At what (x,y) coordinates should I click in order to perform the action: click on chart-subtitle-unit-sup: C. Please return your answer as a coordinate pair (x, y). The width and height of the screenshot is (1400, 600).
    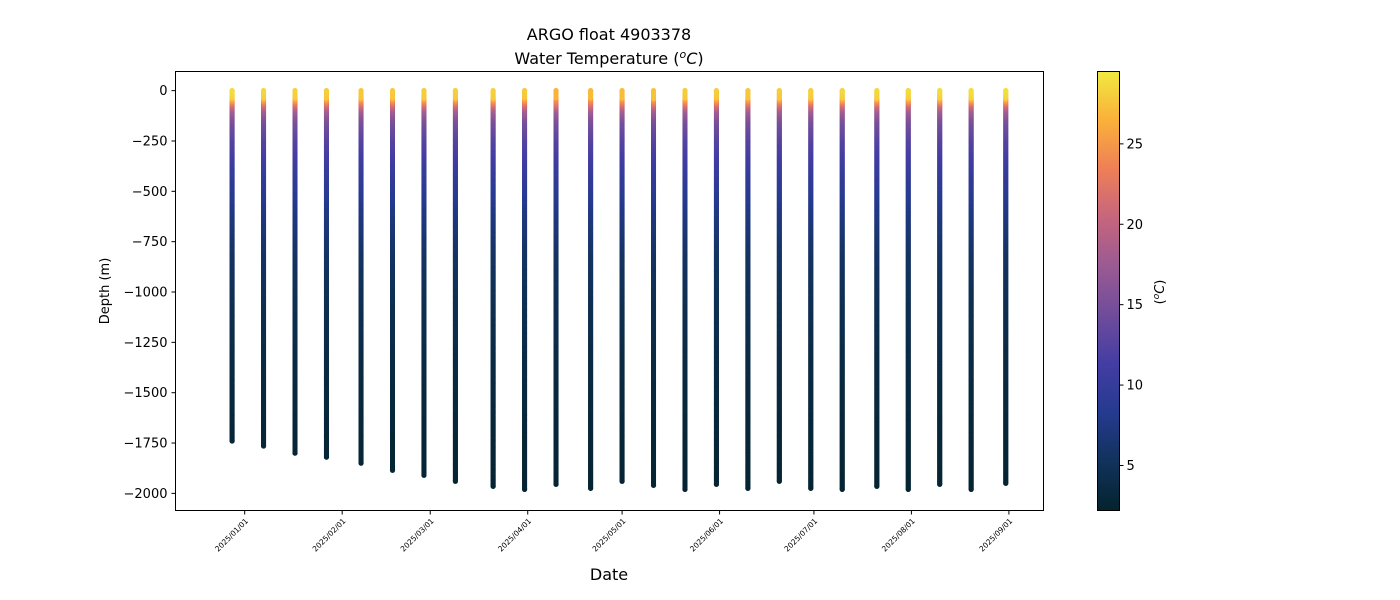
    Looking at the image, I should click on (692, 58).